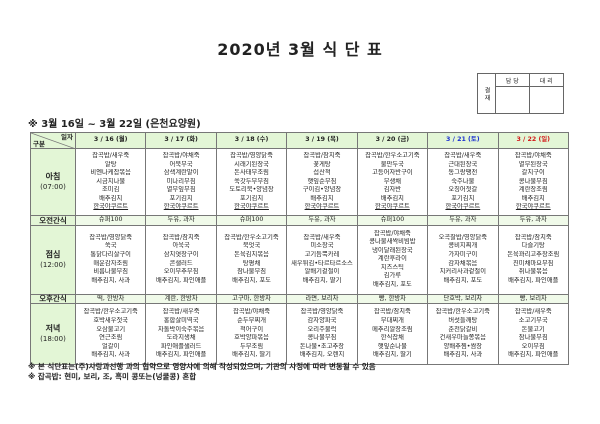  What do you see at coordinates (110, 140) in the screenshot?
I see `day-header: 3 / 16 (월)` at bounding box center [110, 140].